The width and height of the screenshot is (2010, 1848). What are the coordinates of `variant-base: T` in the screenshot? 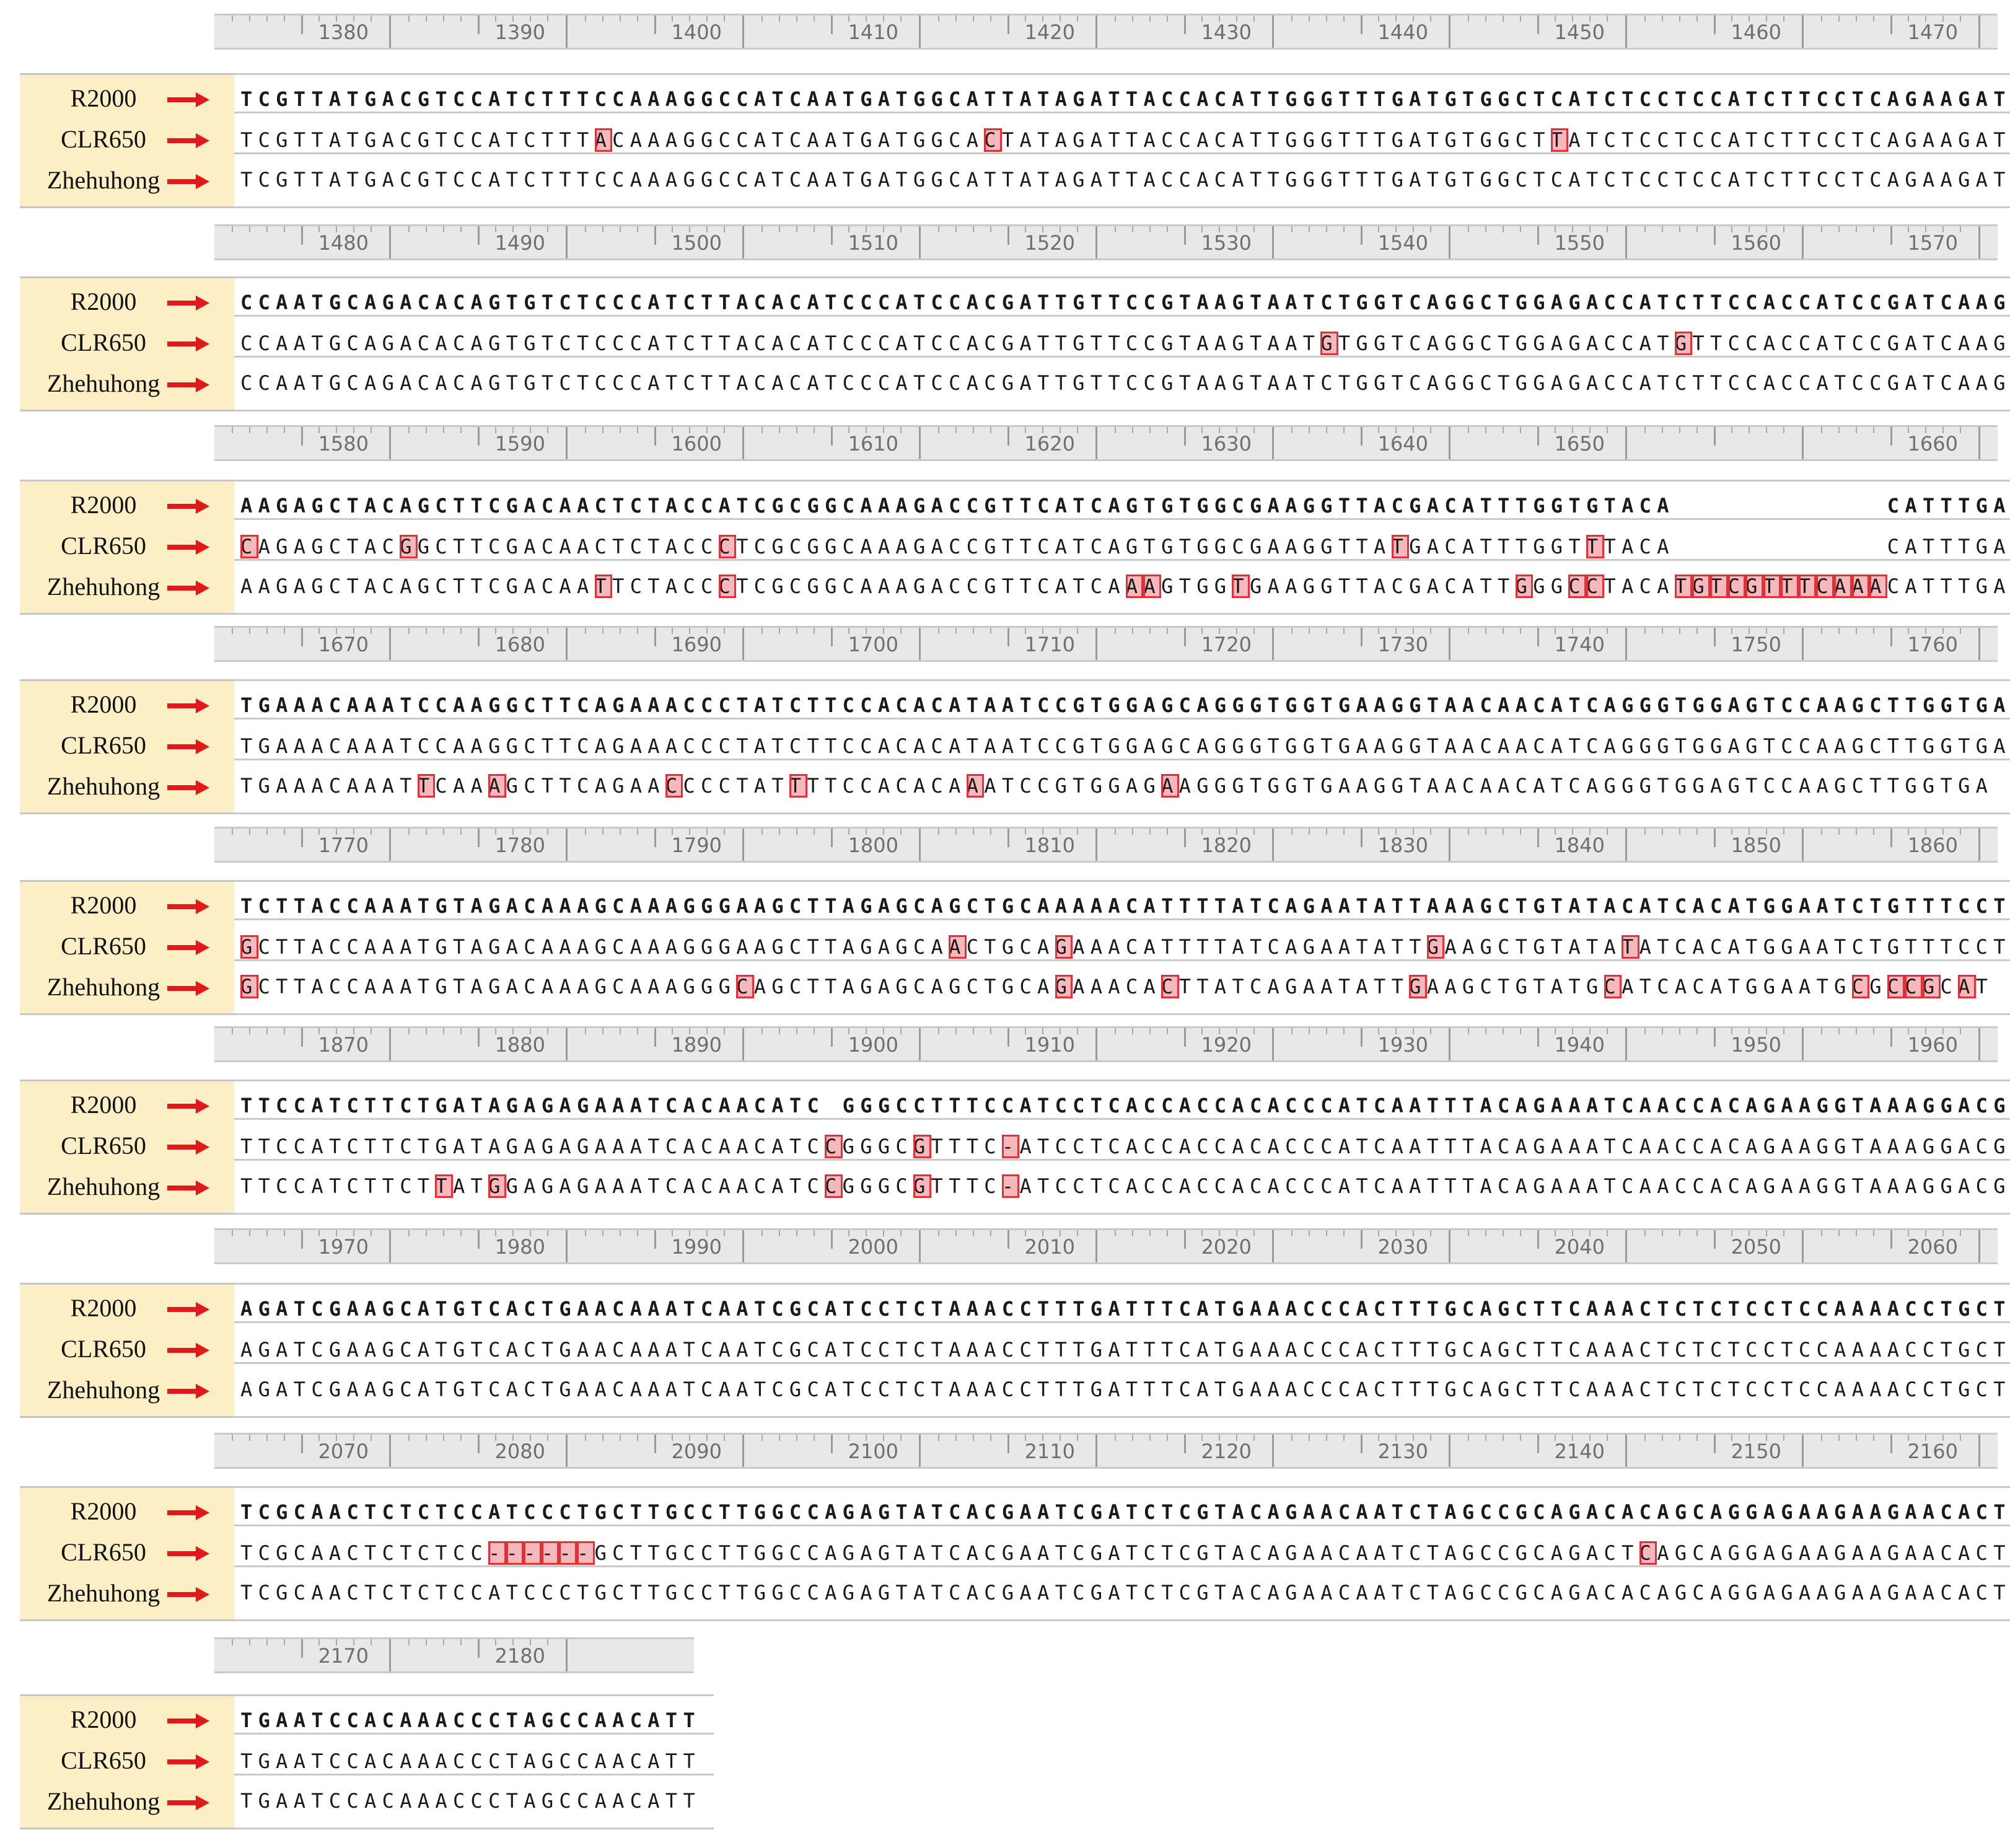 It's located at (1241, 586).